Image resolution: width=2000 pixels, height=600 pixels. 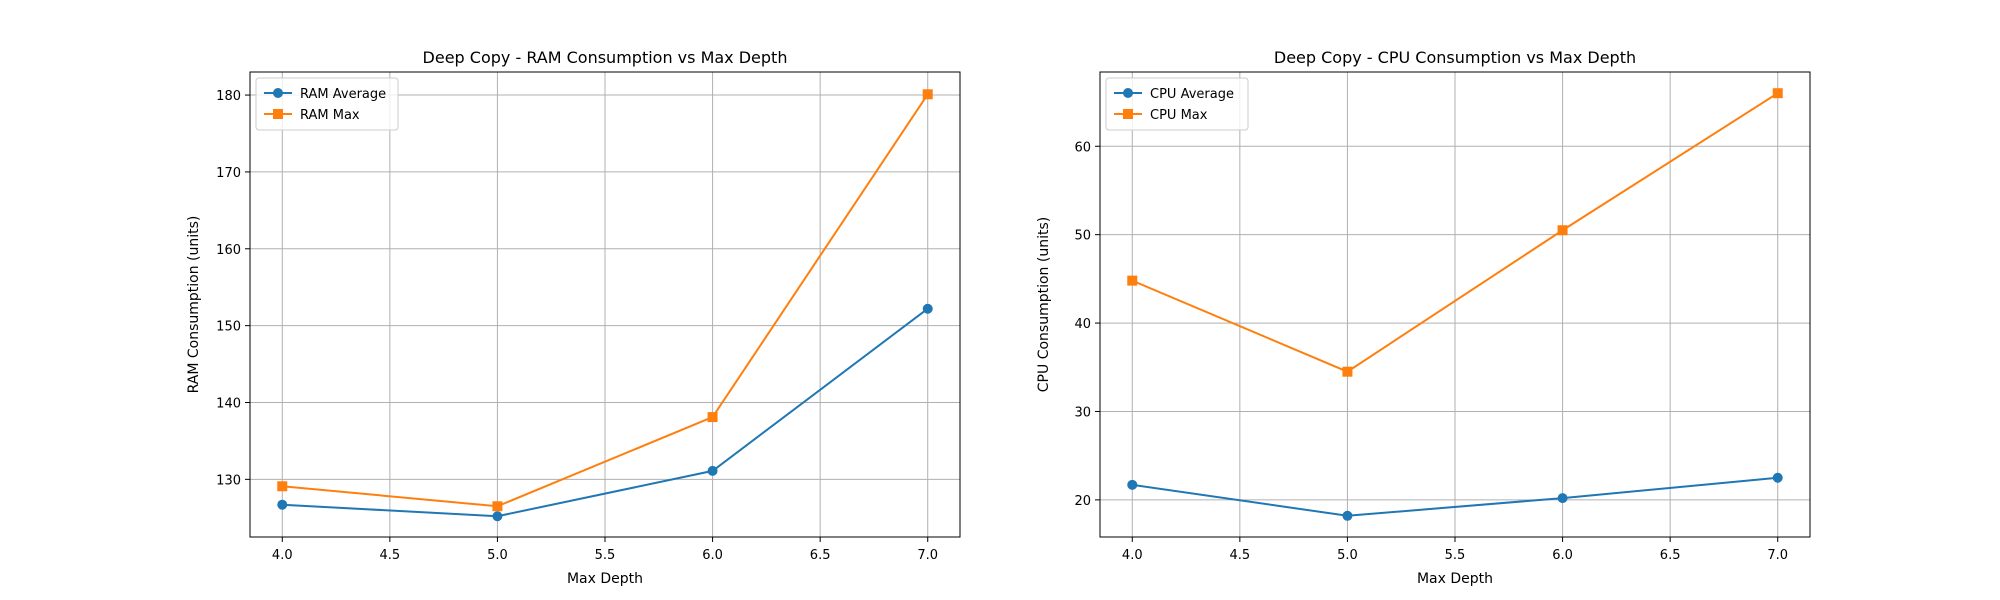 What do you see at coordinates (278, 93) in the screenshot?
I see `ram-average-legend-marker` at bounding box center [278, 93].